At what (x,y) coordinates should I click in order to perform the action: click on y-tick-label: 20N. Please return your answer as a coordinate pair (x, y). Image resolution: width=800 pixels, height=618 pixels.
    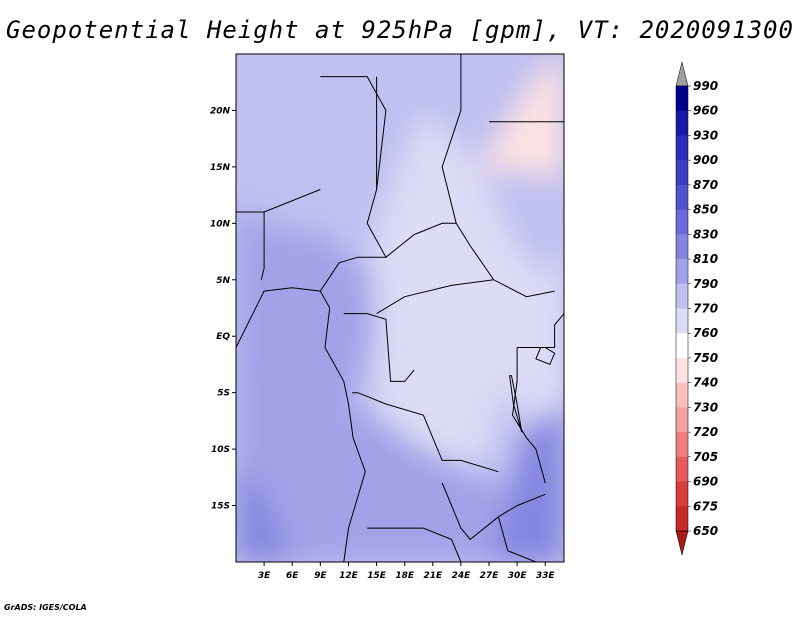
    Looking at the image, I should click on (220, 111).